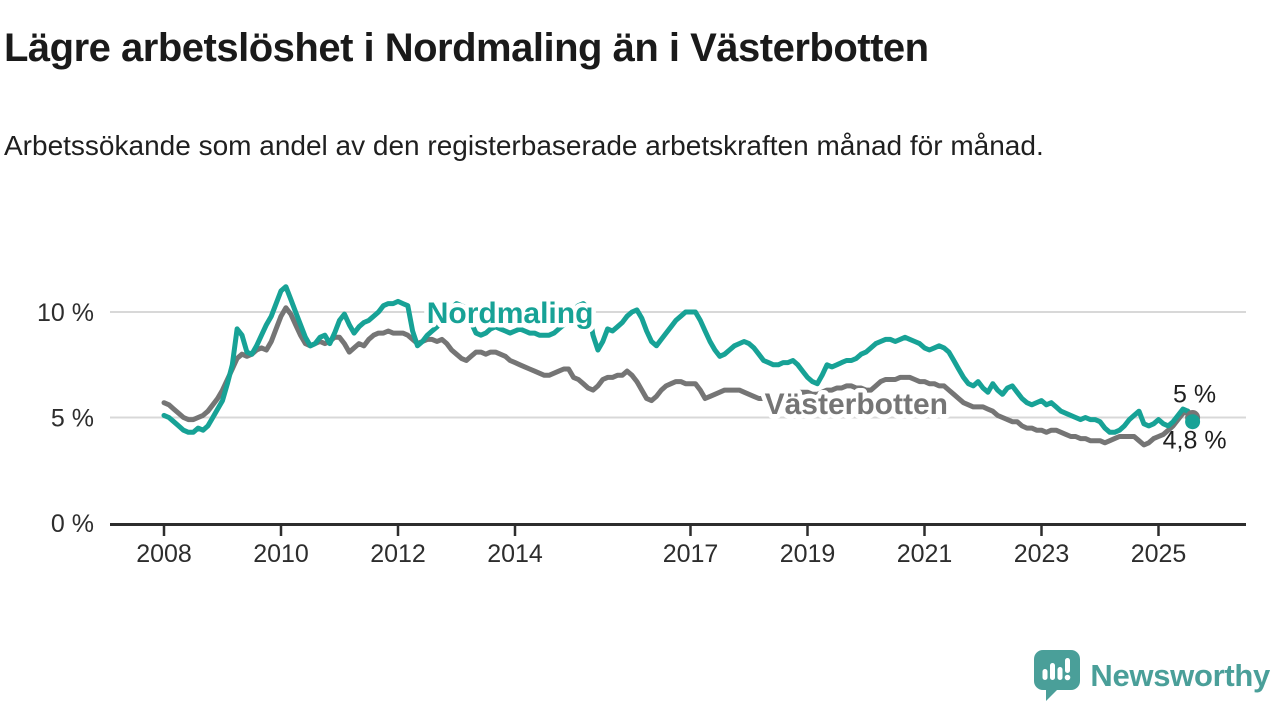  What do you see at coordinates (65, 313) in the screenshot?
I see `y-tick-label: 10 %` at bounding box center [65, 313].